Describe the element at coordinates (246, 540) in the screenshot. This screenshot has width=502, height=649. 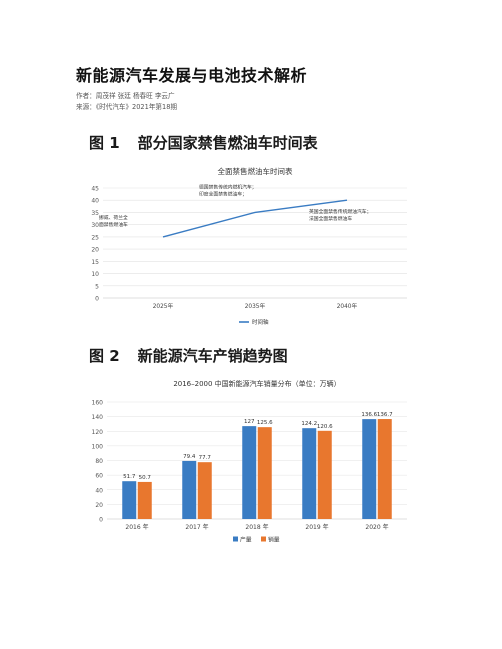
I see `legend-label: 产量` at that location.